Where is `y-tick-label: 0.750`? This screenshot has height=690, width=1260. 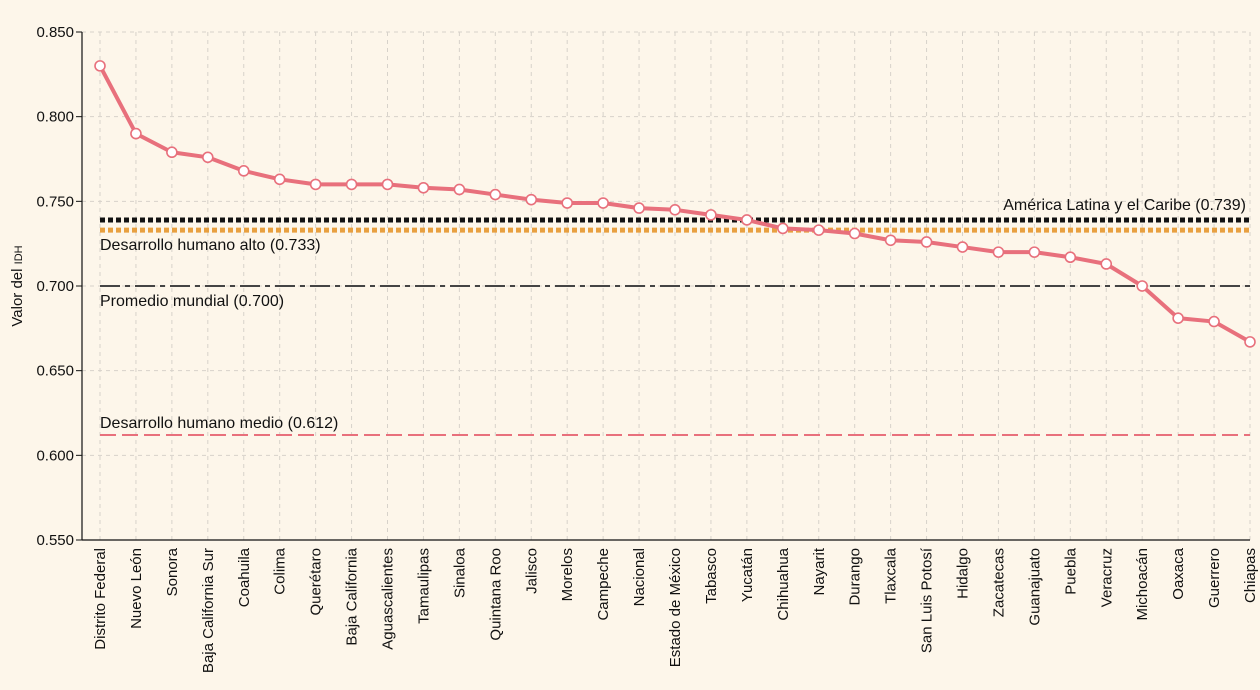
y-tick-label: 0.750 is located at coordinates (55, 201).